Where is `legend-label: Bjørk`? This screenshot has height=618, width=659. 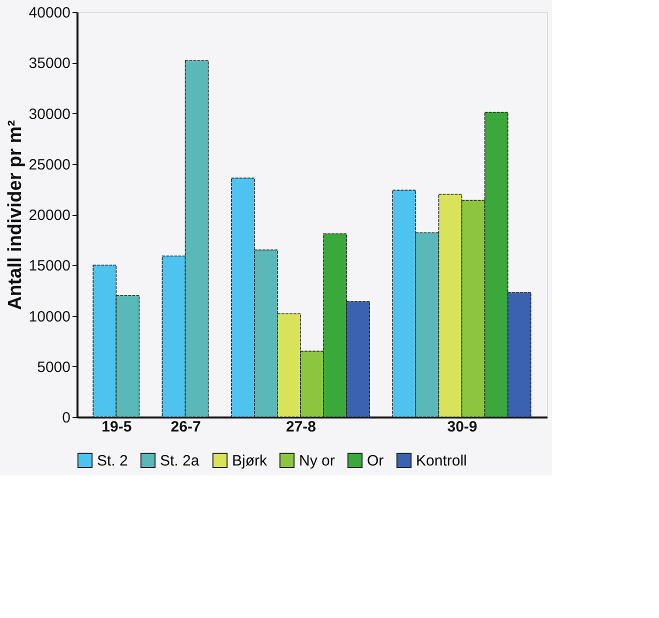 legend-label: Bjørk is located at coordinates (250, 461).